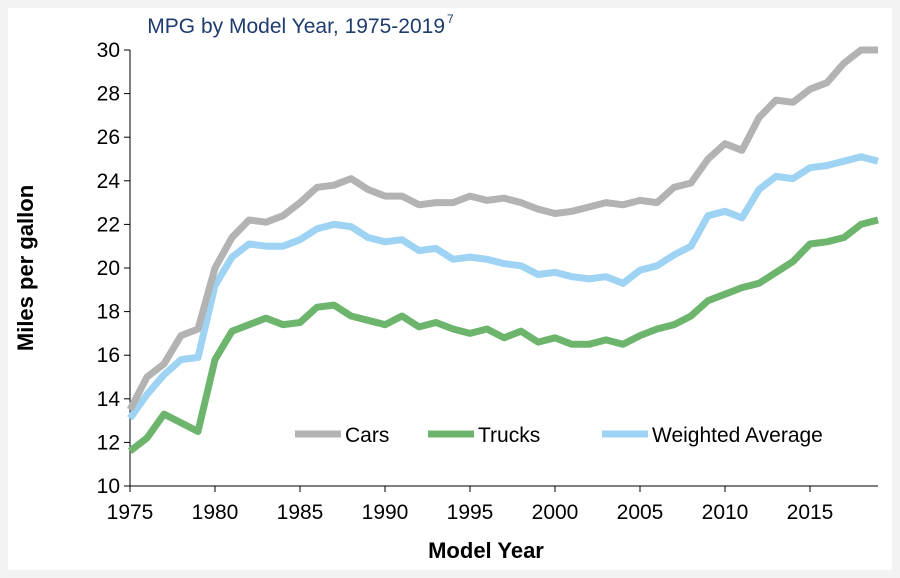 This screenshot has height=578, width=900. What do you see at coordinates (450, 19) in the screenshot?
I see `chart-title-superscript: 7` at bounding box center [450, 19].